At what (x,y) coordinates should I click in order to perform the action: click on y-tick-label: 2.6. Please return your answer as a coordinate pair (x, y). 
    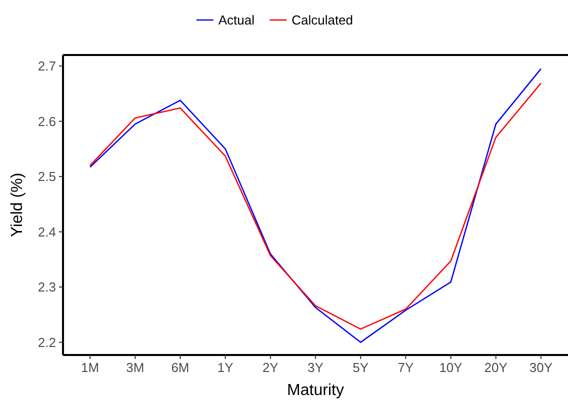
    Looking at the image, I should click on (47, 121).